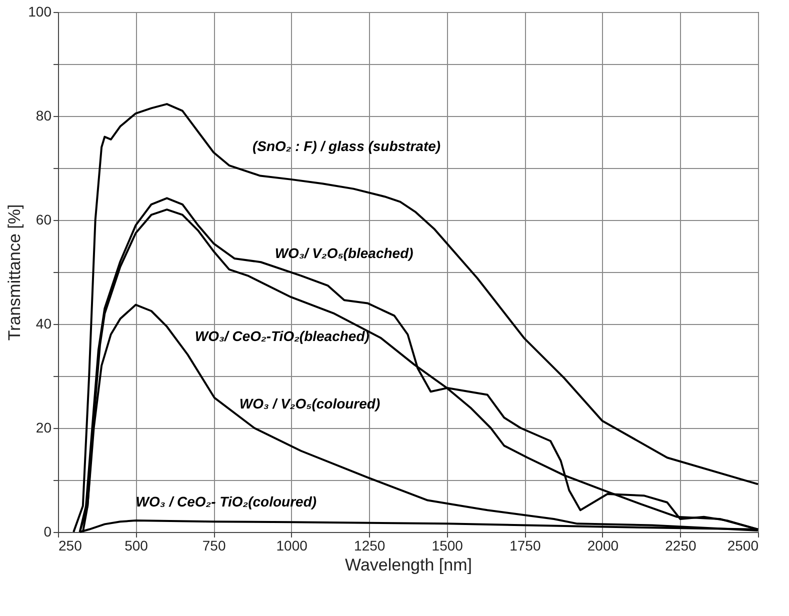 The image size is (789, 616). I want to click on x-tick-label: 750, so click(214, 546).